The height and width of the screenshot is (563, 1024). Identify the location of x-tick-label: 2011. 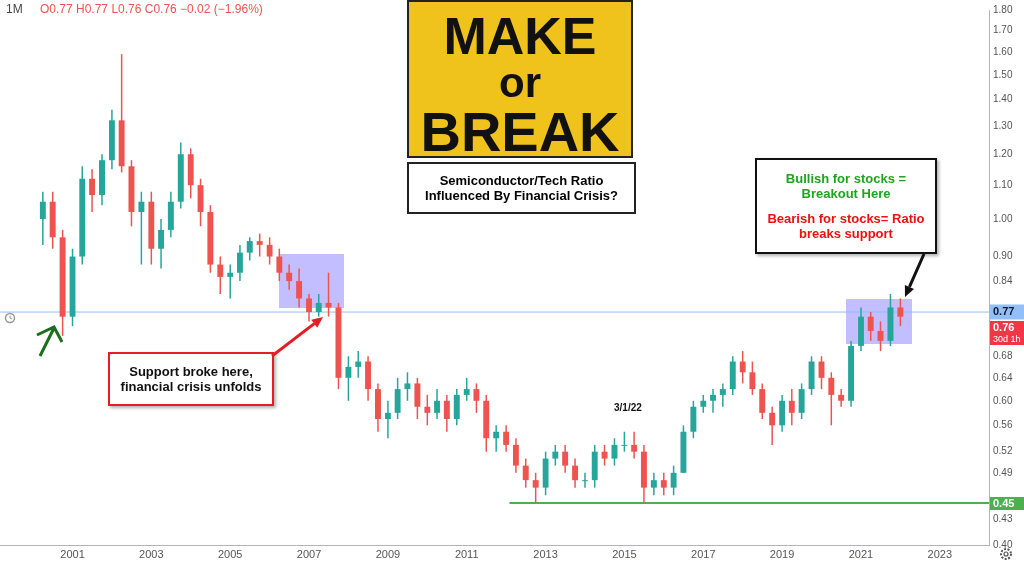
(466, 553).